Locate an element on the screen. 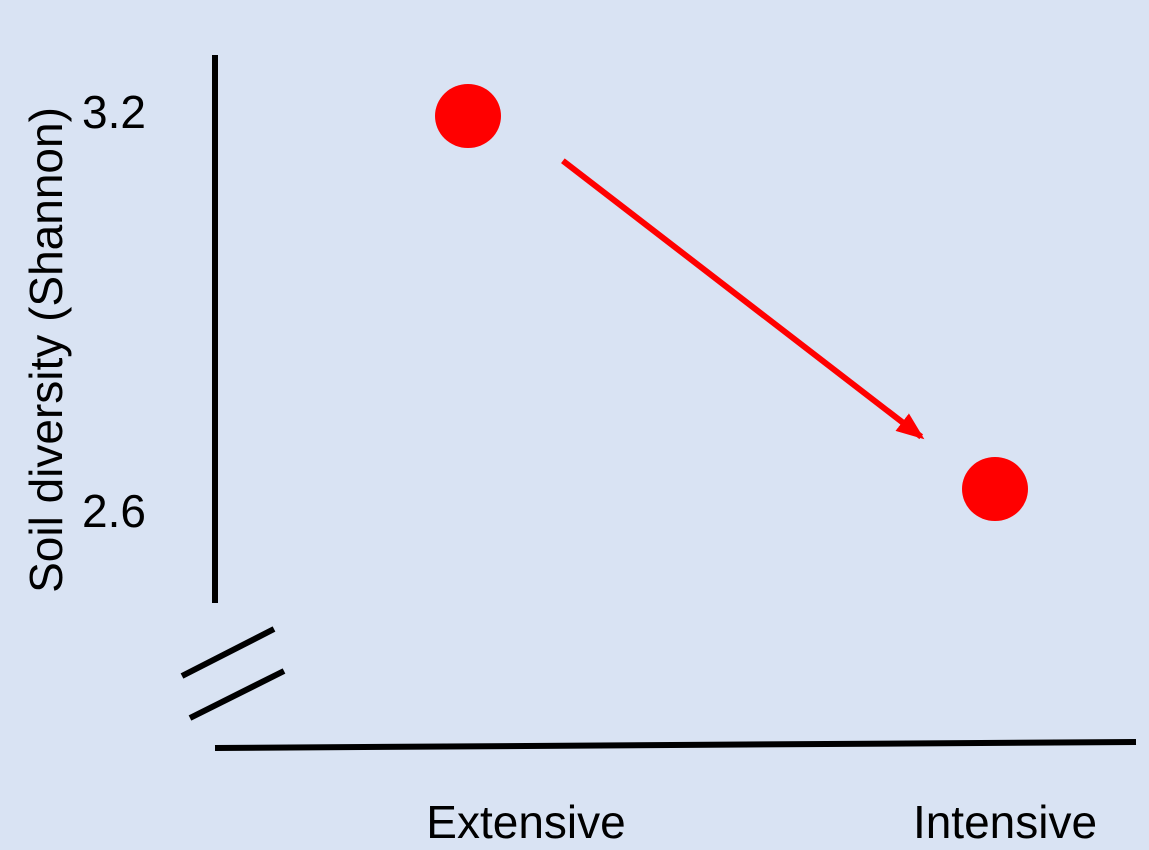 The height and width of the screenshot is (850, 1149). data-point-intensive is located at coordinates (995, 489).